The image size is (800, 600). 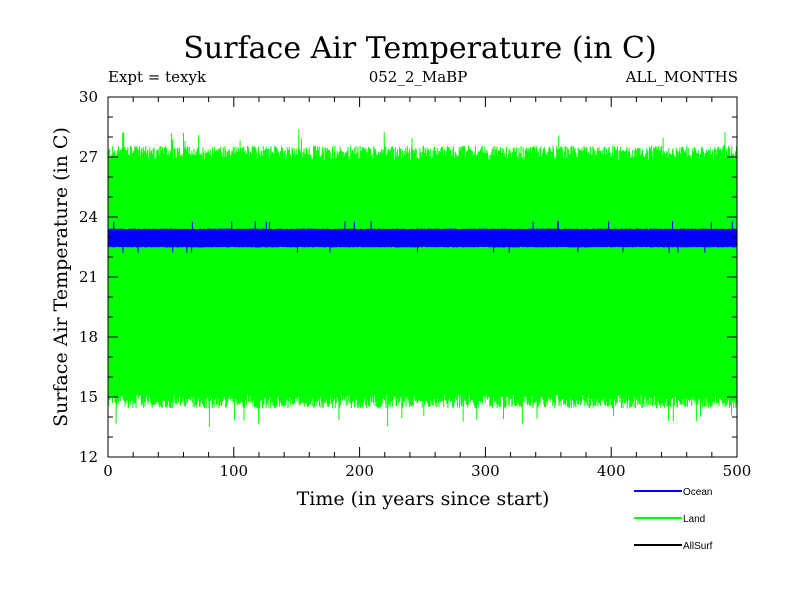 I want to click on legend: Ocean Land AllSurf, so click(x=673, y=519).